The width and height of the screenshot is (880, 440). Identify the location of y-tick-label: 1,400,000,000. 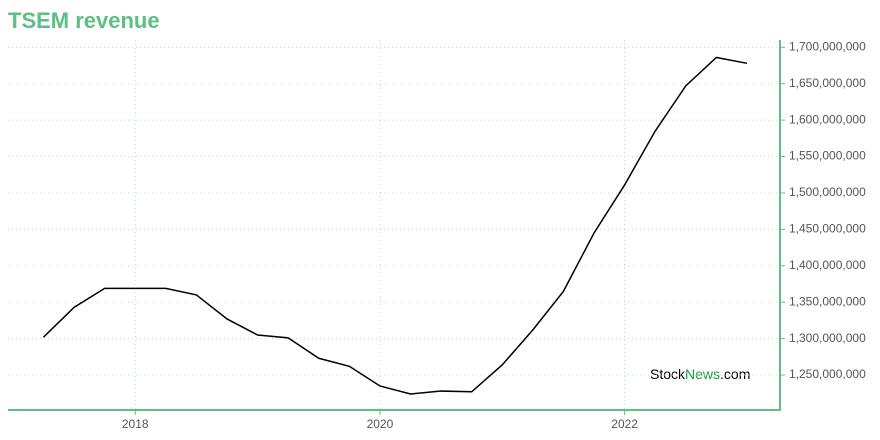
(827, 265).